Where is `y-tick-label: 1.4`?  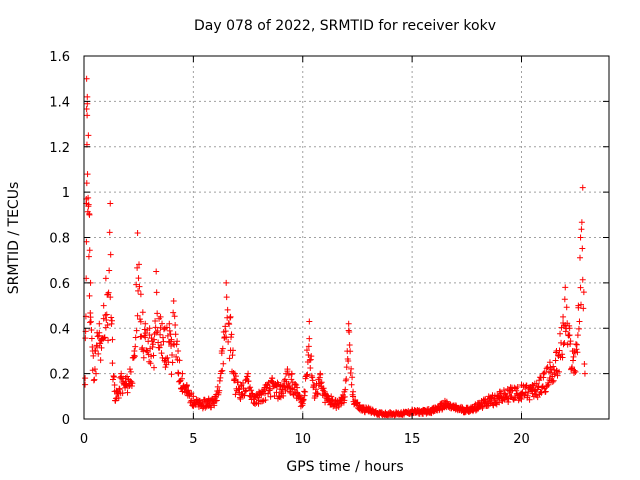
y-tick-label: 1.4 is located at coordinates (59, 102).